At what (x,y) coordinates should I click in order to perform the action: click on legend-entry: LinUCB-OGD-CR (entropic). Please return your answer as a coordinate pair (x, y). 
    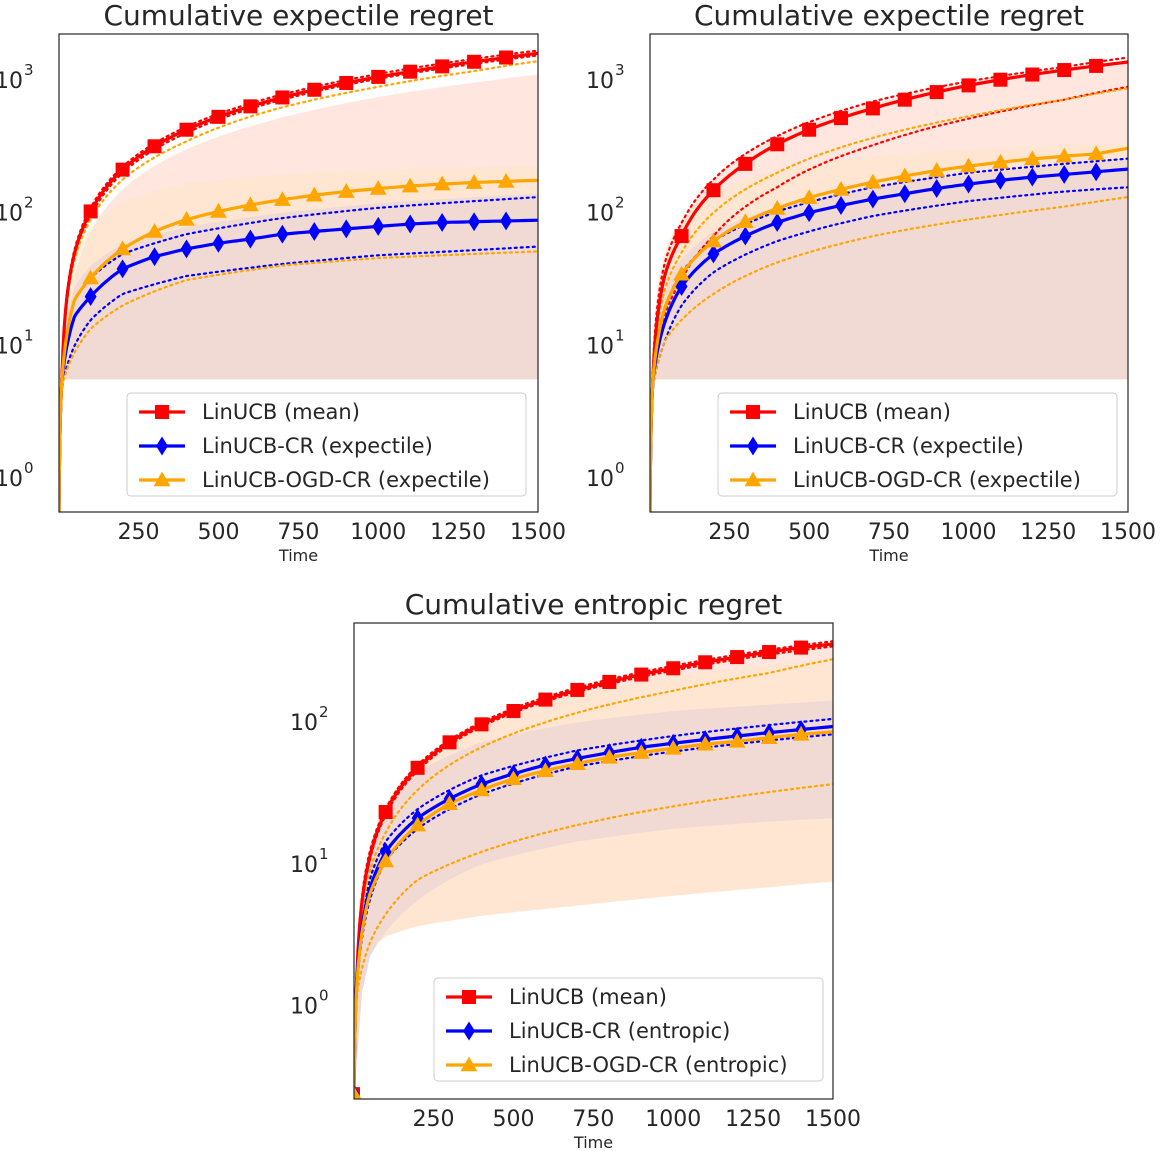
    Looking at the image, I should click on (648, 1065).